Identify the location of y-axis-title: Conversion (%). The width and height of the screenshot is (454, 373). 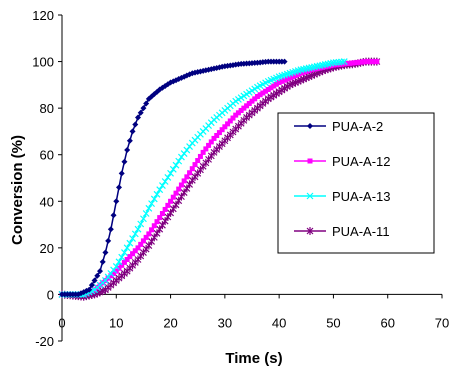
(17, 190).